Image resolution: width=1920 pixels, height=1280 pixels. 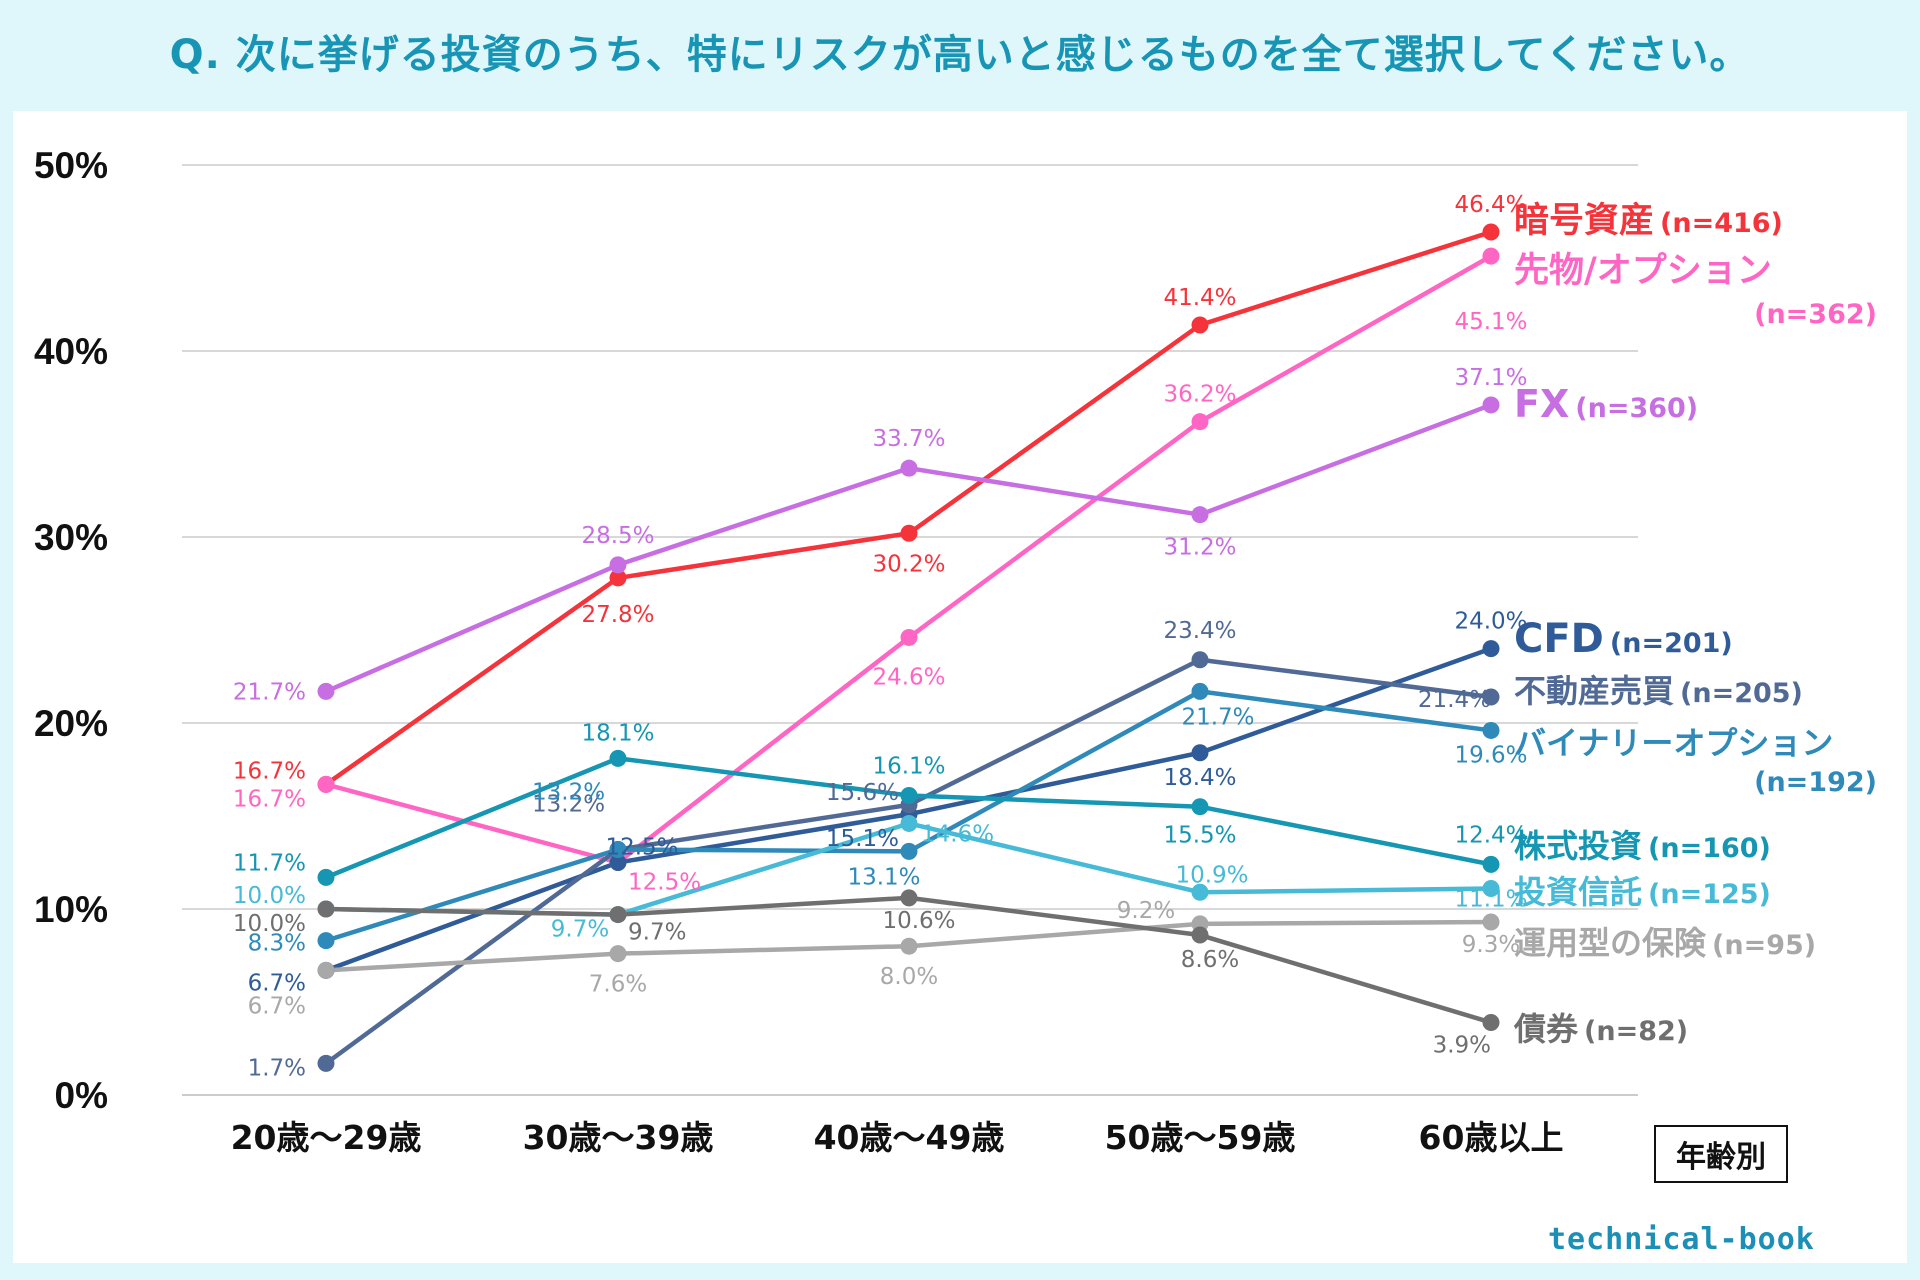 What do you see at coordinates (277, 1068) in the screenshot?
I see `data-label: 1.7%` at bounding box center [277, 1068].